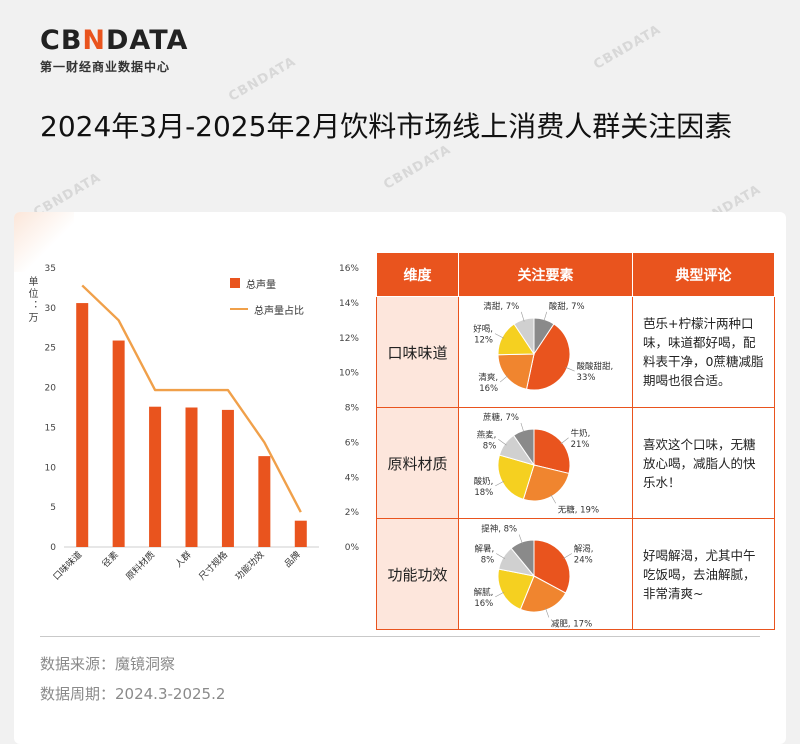  What do you see at coordinates (50, 428) in the screenshot?
I see `y-tick-label: 15` at bounding box center [50, 428].